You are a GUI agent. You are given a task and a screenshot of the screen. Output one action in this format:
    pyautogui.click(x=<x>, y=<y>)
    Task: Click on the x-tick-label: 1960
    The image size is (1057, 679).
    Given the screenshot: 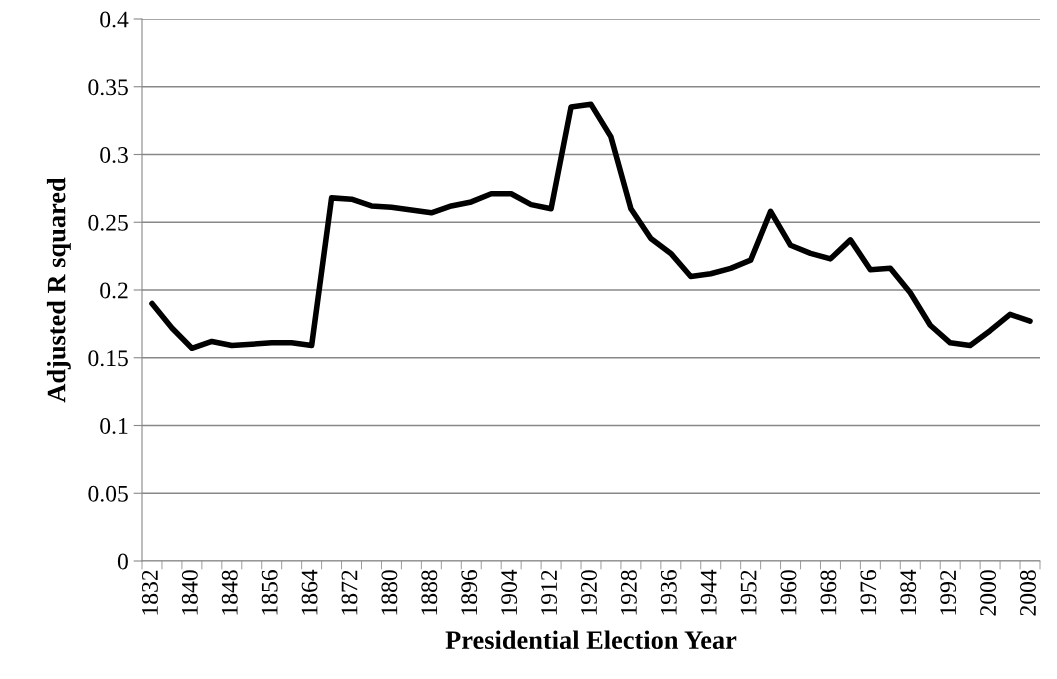 What is the action you would take?
    pyautogui.click(x=788, y=592)
    